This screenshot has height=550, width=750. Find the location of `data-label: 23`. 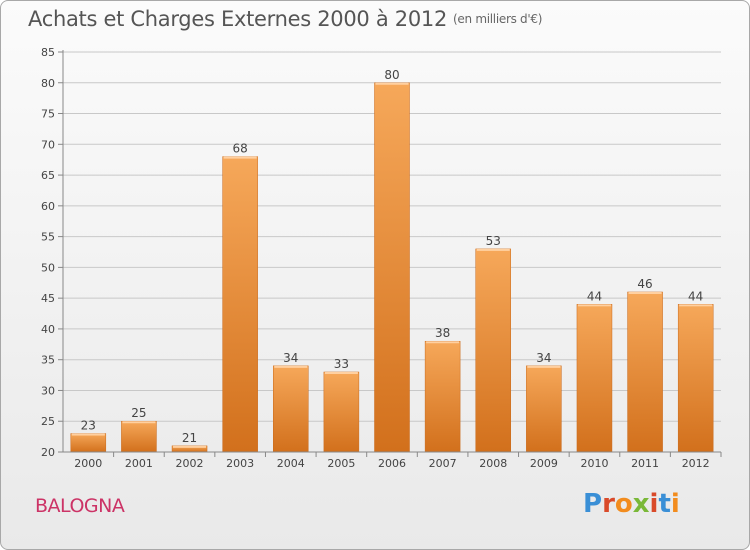

data-label: 23 is located at coordinates (88, 426).